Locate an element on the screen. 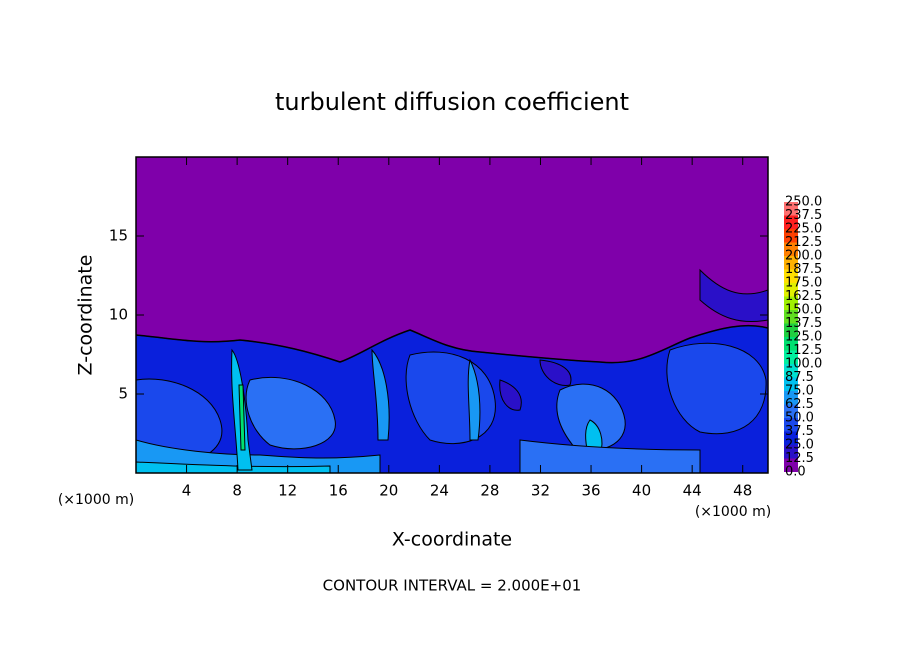 The image size is (904, 658). x-tick-label: 8 is located at coordinates (237, 491).